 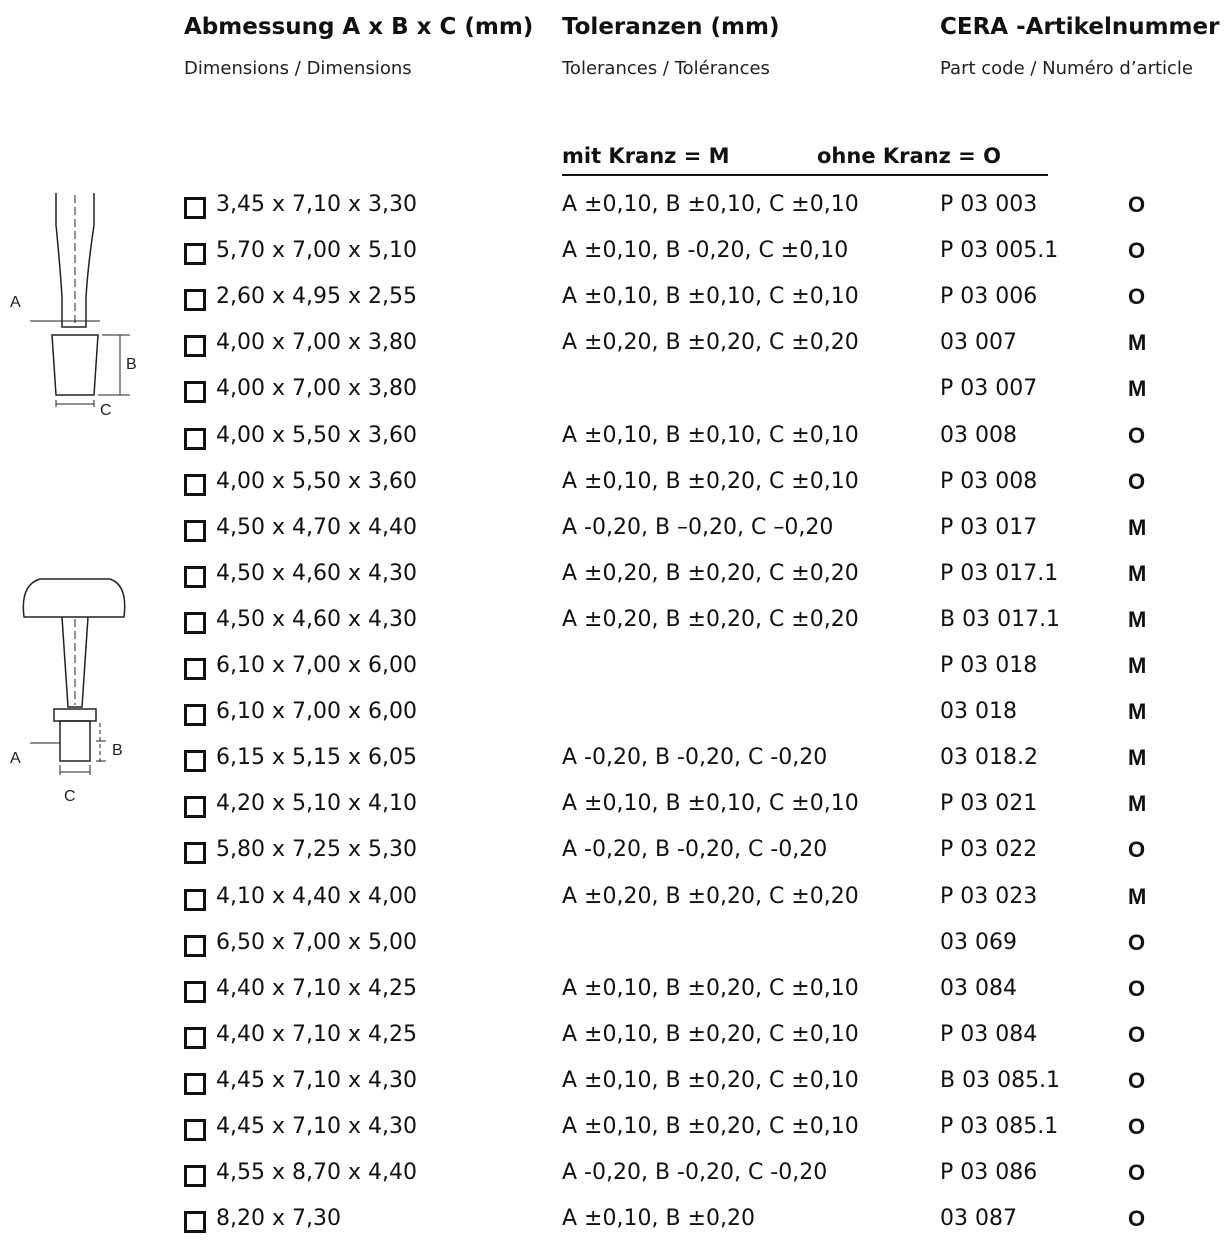 What do you see at coordinates (316, 988) in the screenshot?
I see `dimension-value: 4,40 x 7,10 x 4,25` at bounding box center [316, 988].